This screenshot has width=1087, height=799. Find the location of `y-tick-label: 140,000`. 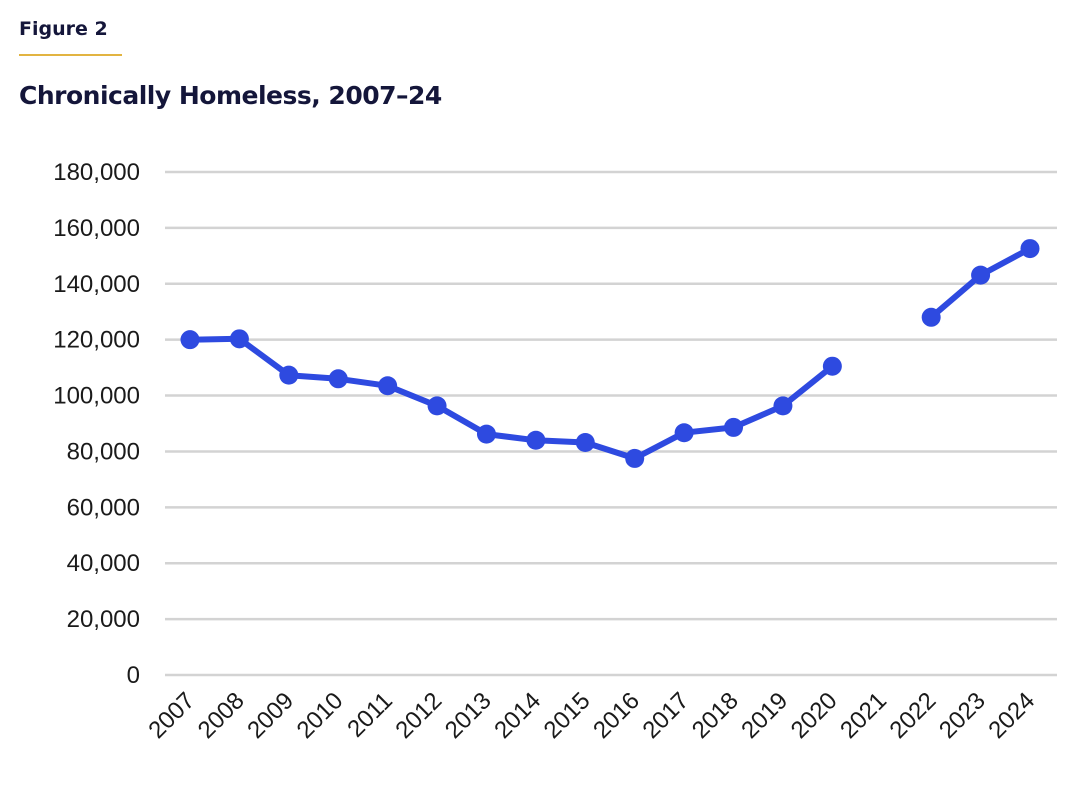

y-tick-label: 140,000 is located at coordinates (96, 284).